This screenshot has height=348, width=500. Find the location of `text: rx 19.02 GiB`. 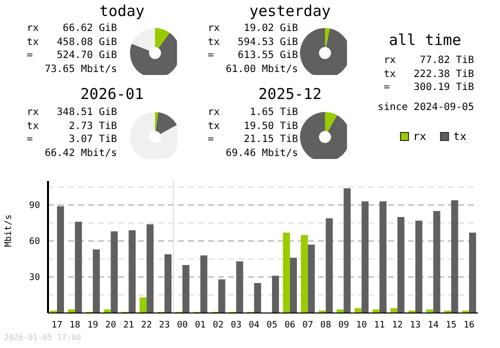

text: rx 19.02 GiB is located at coordinates (252, 29).